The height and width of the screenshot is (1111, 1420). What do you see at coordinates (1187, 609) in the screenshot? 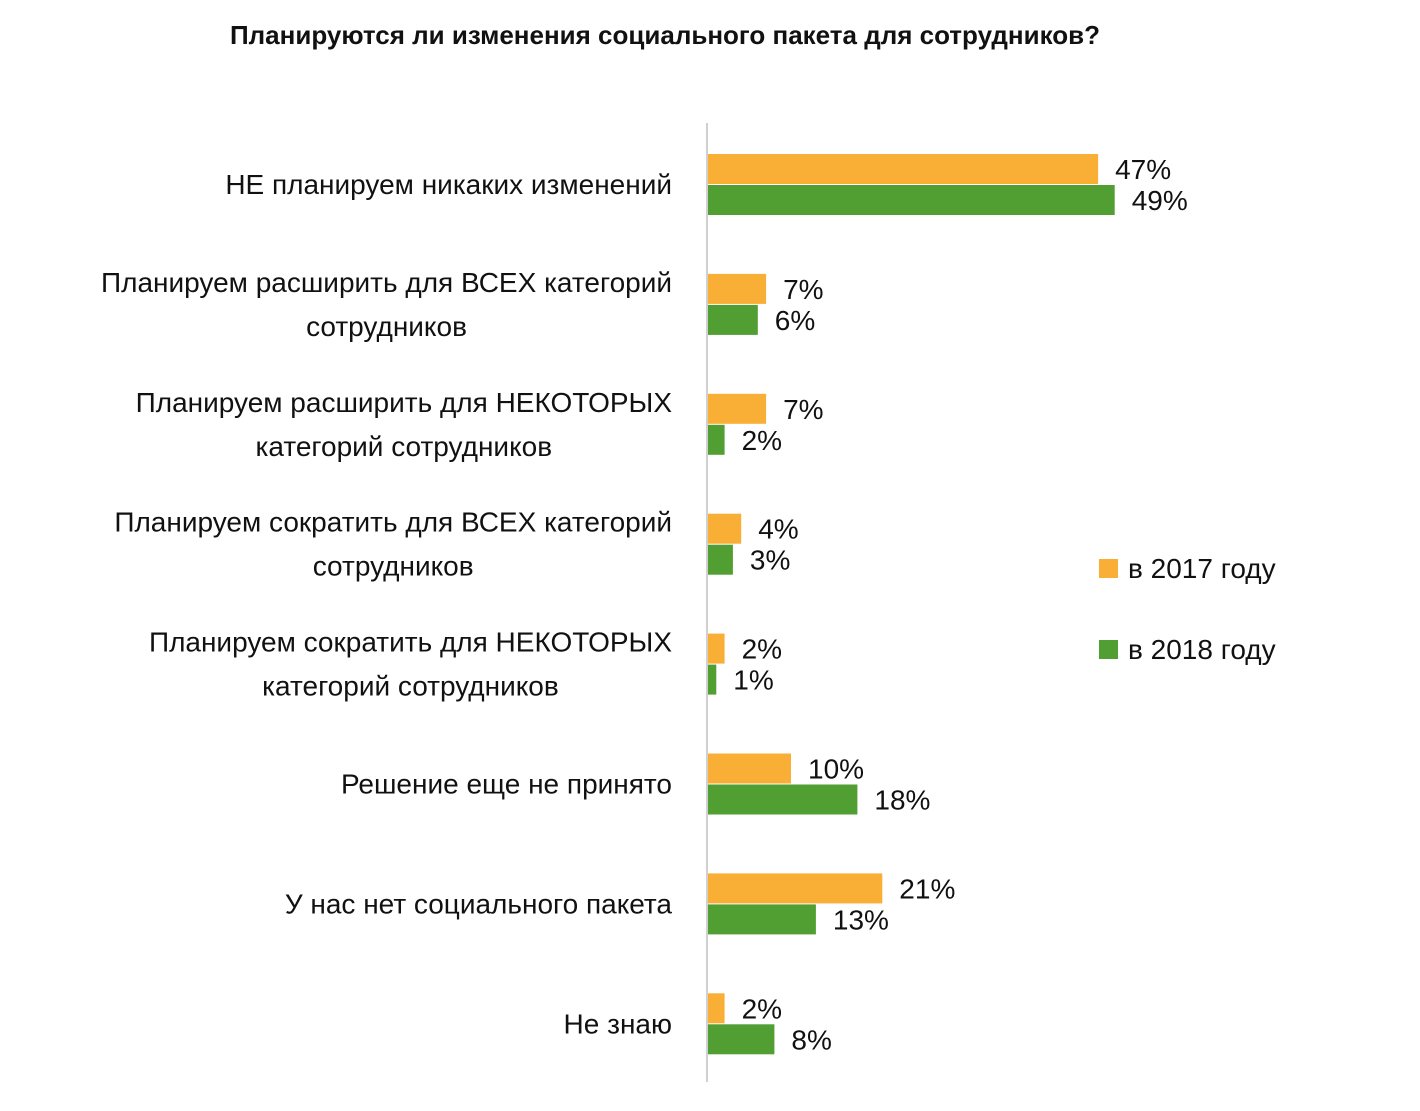
I see `legend: в 2017 году в 2018 году` at bounding box center [1187, 609].